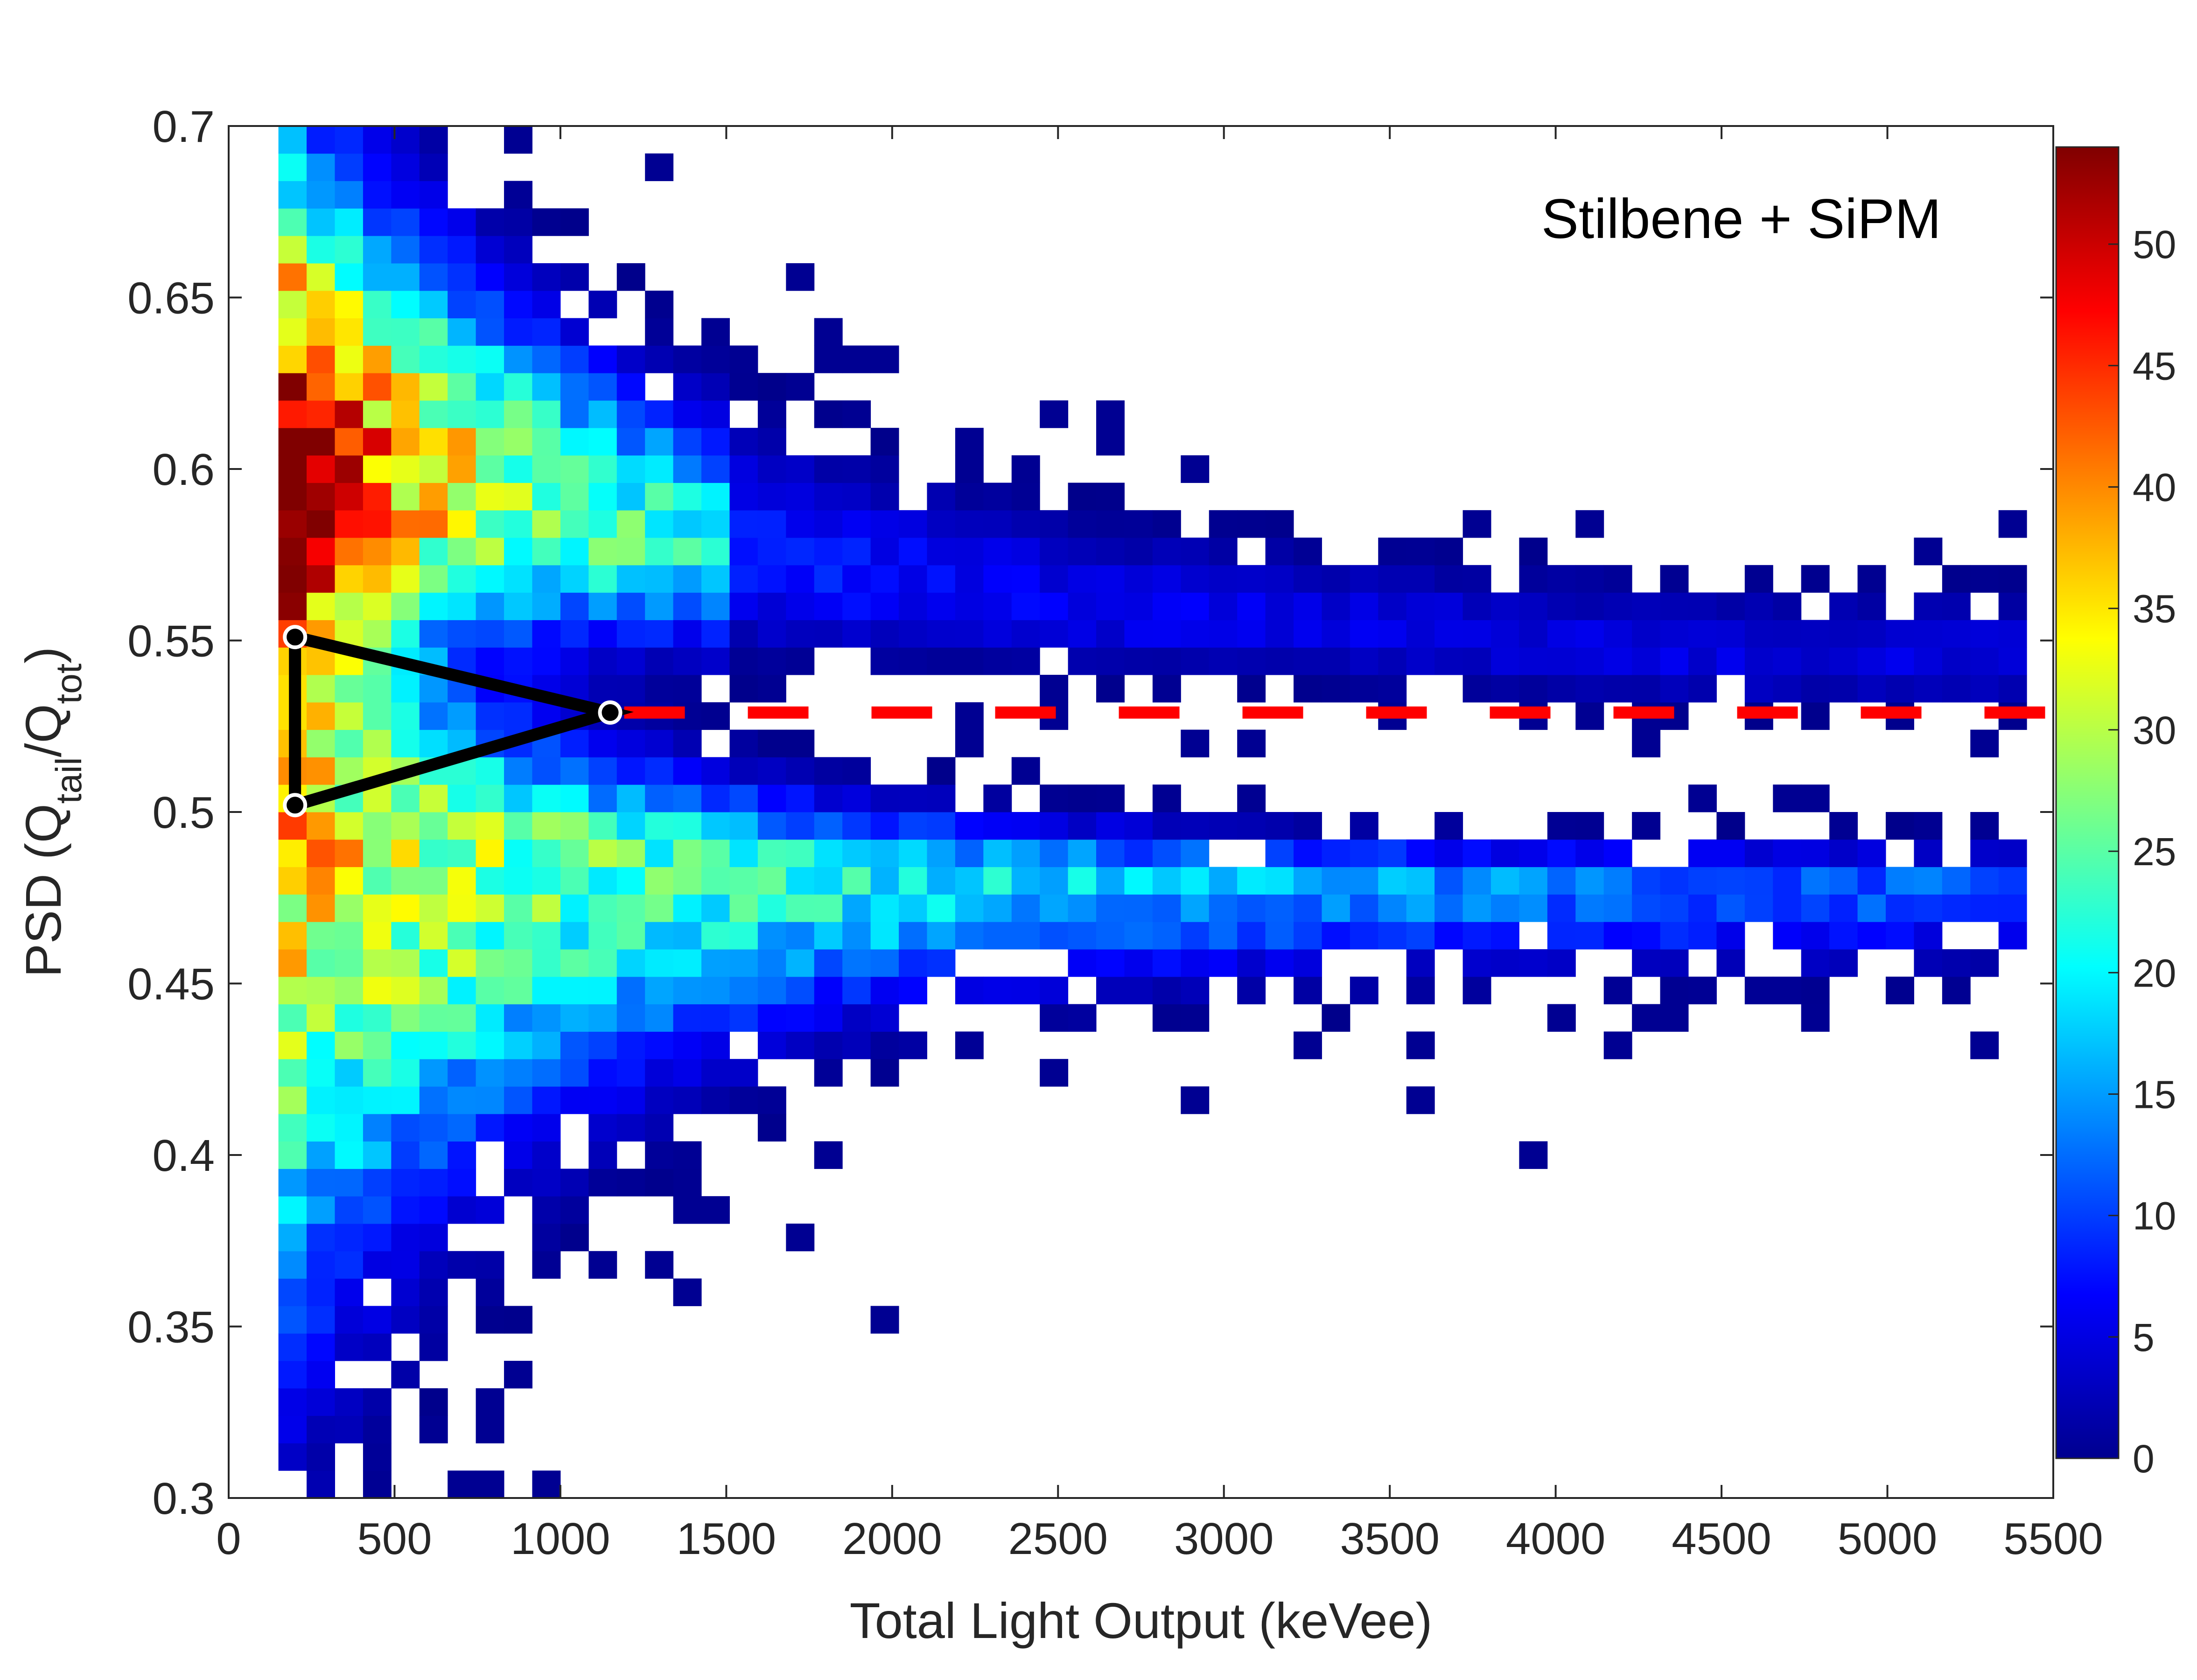  I want to click on y-axis-label: PSD (Qtail/Qtot), so click(52, 812).